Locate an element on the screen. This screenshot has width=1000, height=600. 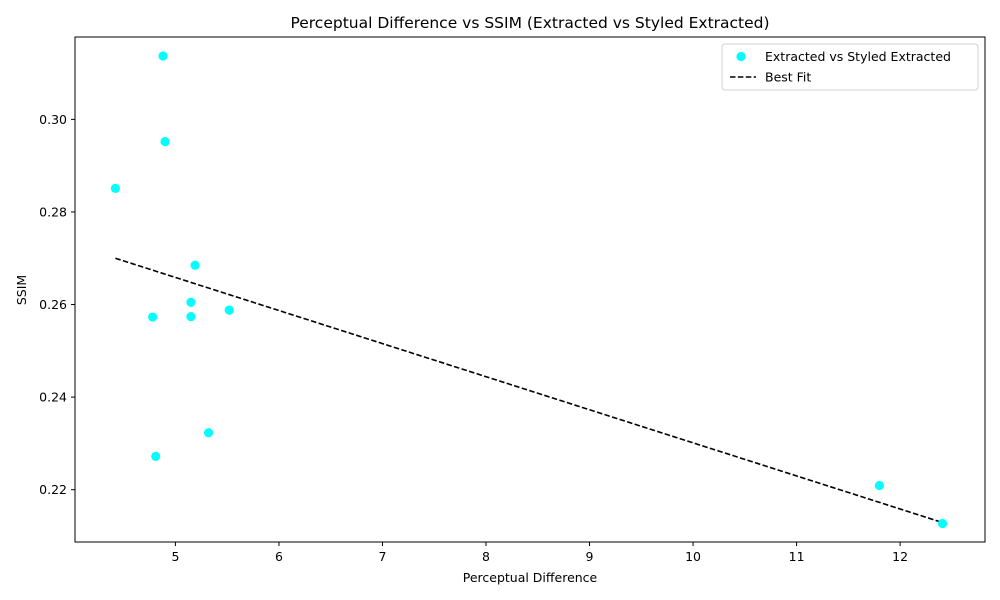
x-tick-label: 12 is located at coordinates (900, 556).